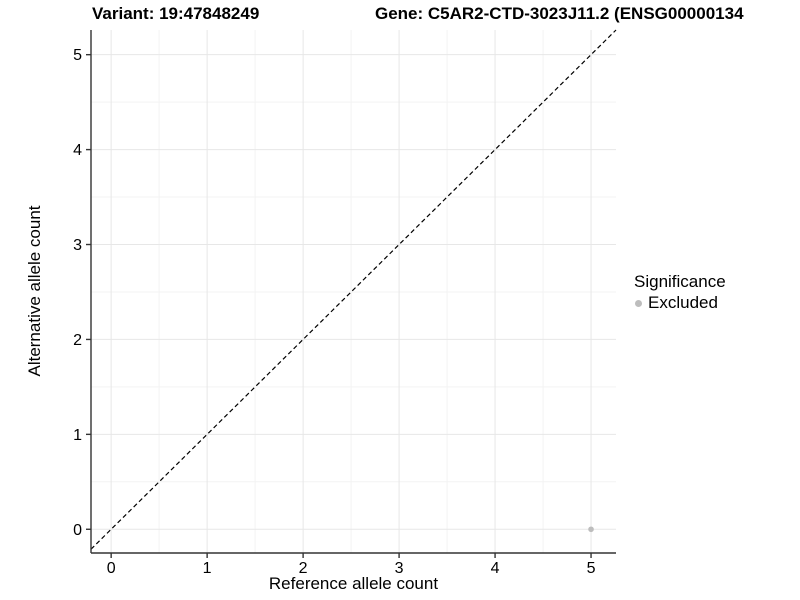 The image size is (800, 600). I want to click on y-axis-title-text: Alternative allele count, so click(34, 291).